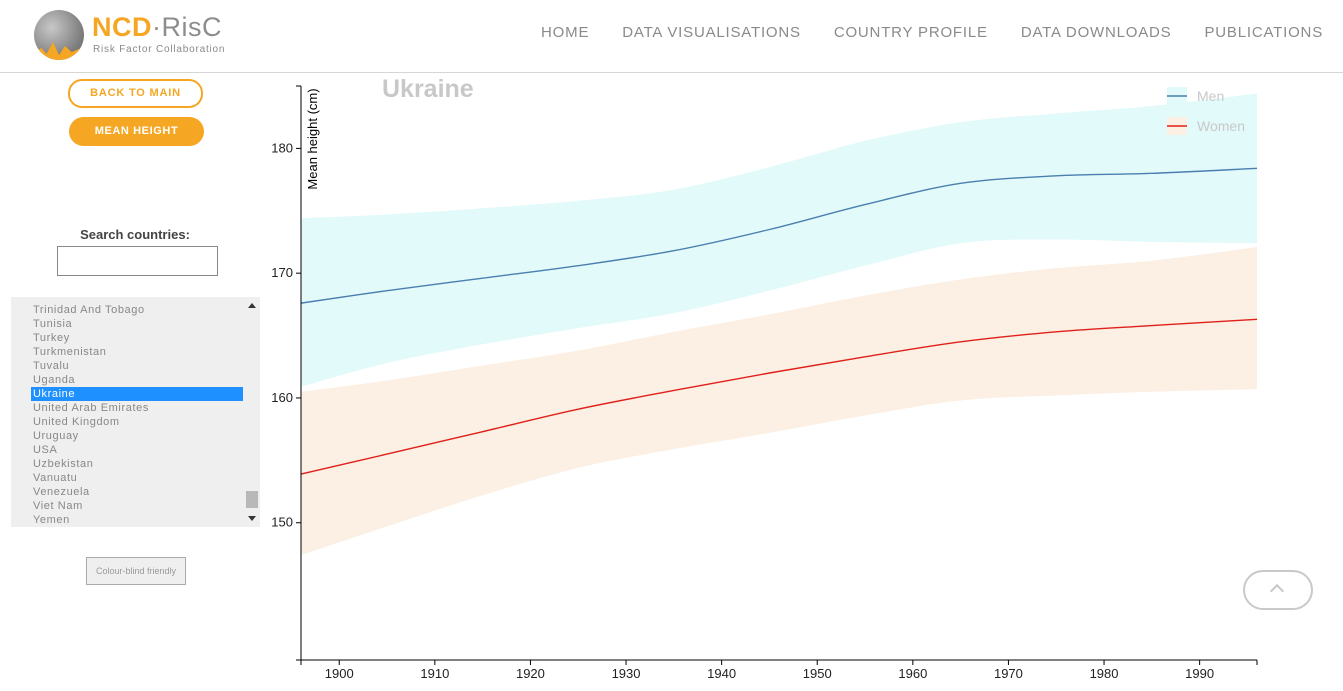 The image size is (1343, 691). Describe the element at coordinates (252, 518) in the screenshot. I see `scroll-down-arrow-icon` at that location.